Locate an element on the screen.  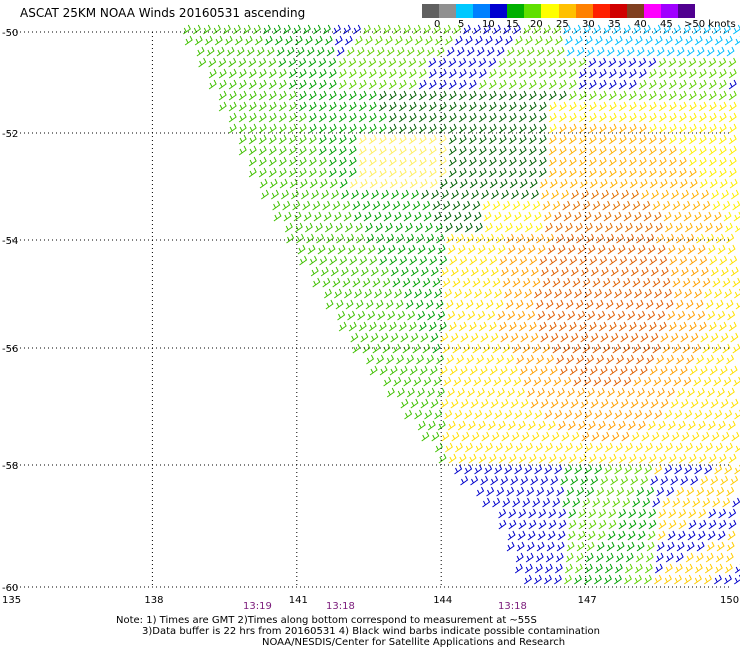
measurement-time-label: 13:18 is located at coordinates (512, 606).